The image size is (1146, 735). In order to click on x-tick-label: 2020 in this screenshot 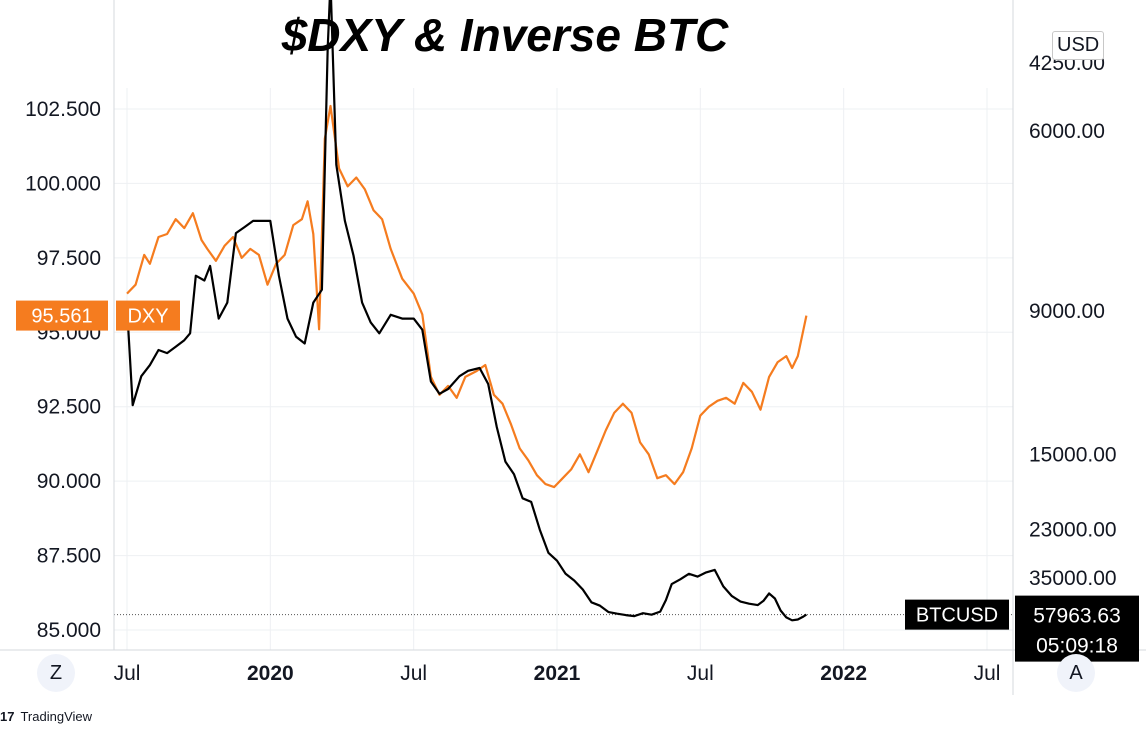, I will do `click(270, 673)`.